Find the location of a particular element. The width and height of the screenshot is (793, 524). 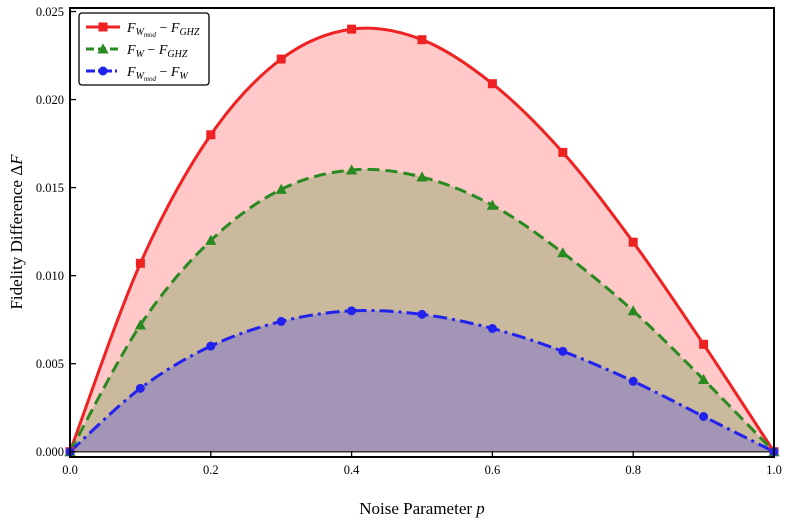

y-tick-label: 0.015 is located at coordinates (50, 188).